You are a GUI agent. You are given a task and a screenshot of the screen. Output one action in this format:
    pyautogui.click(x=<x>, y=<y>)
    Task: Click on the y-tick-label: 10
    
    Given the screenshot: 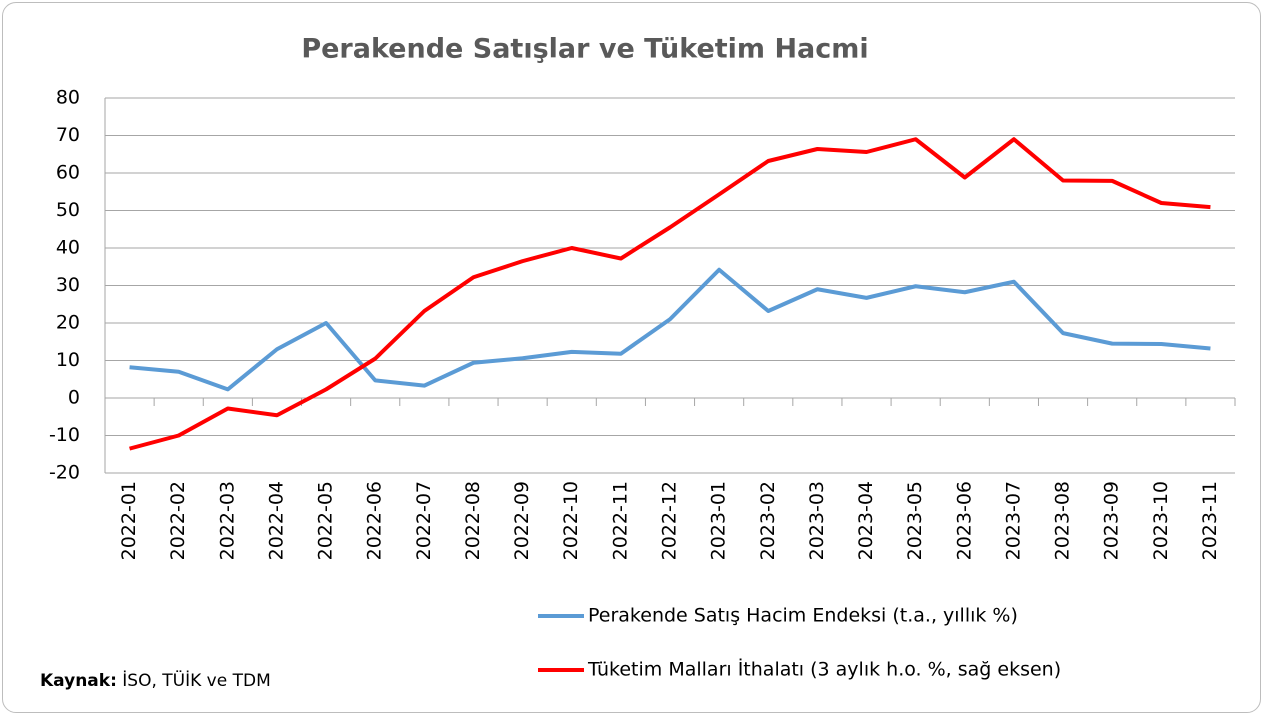 What is the action you would take?
    pyautogui.click(x=68, y=360)
    